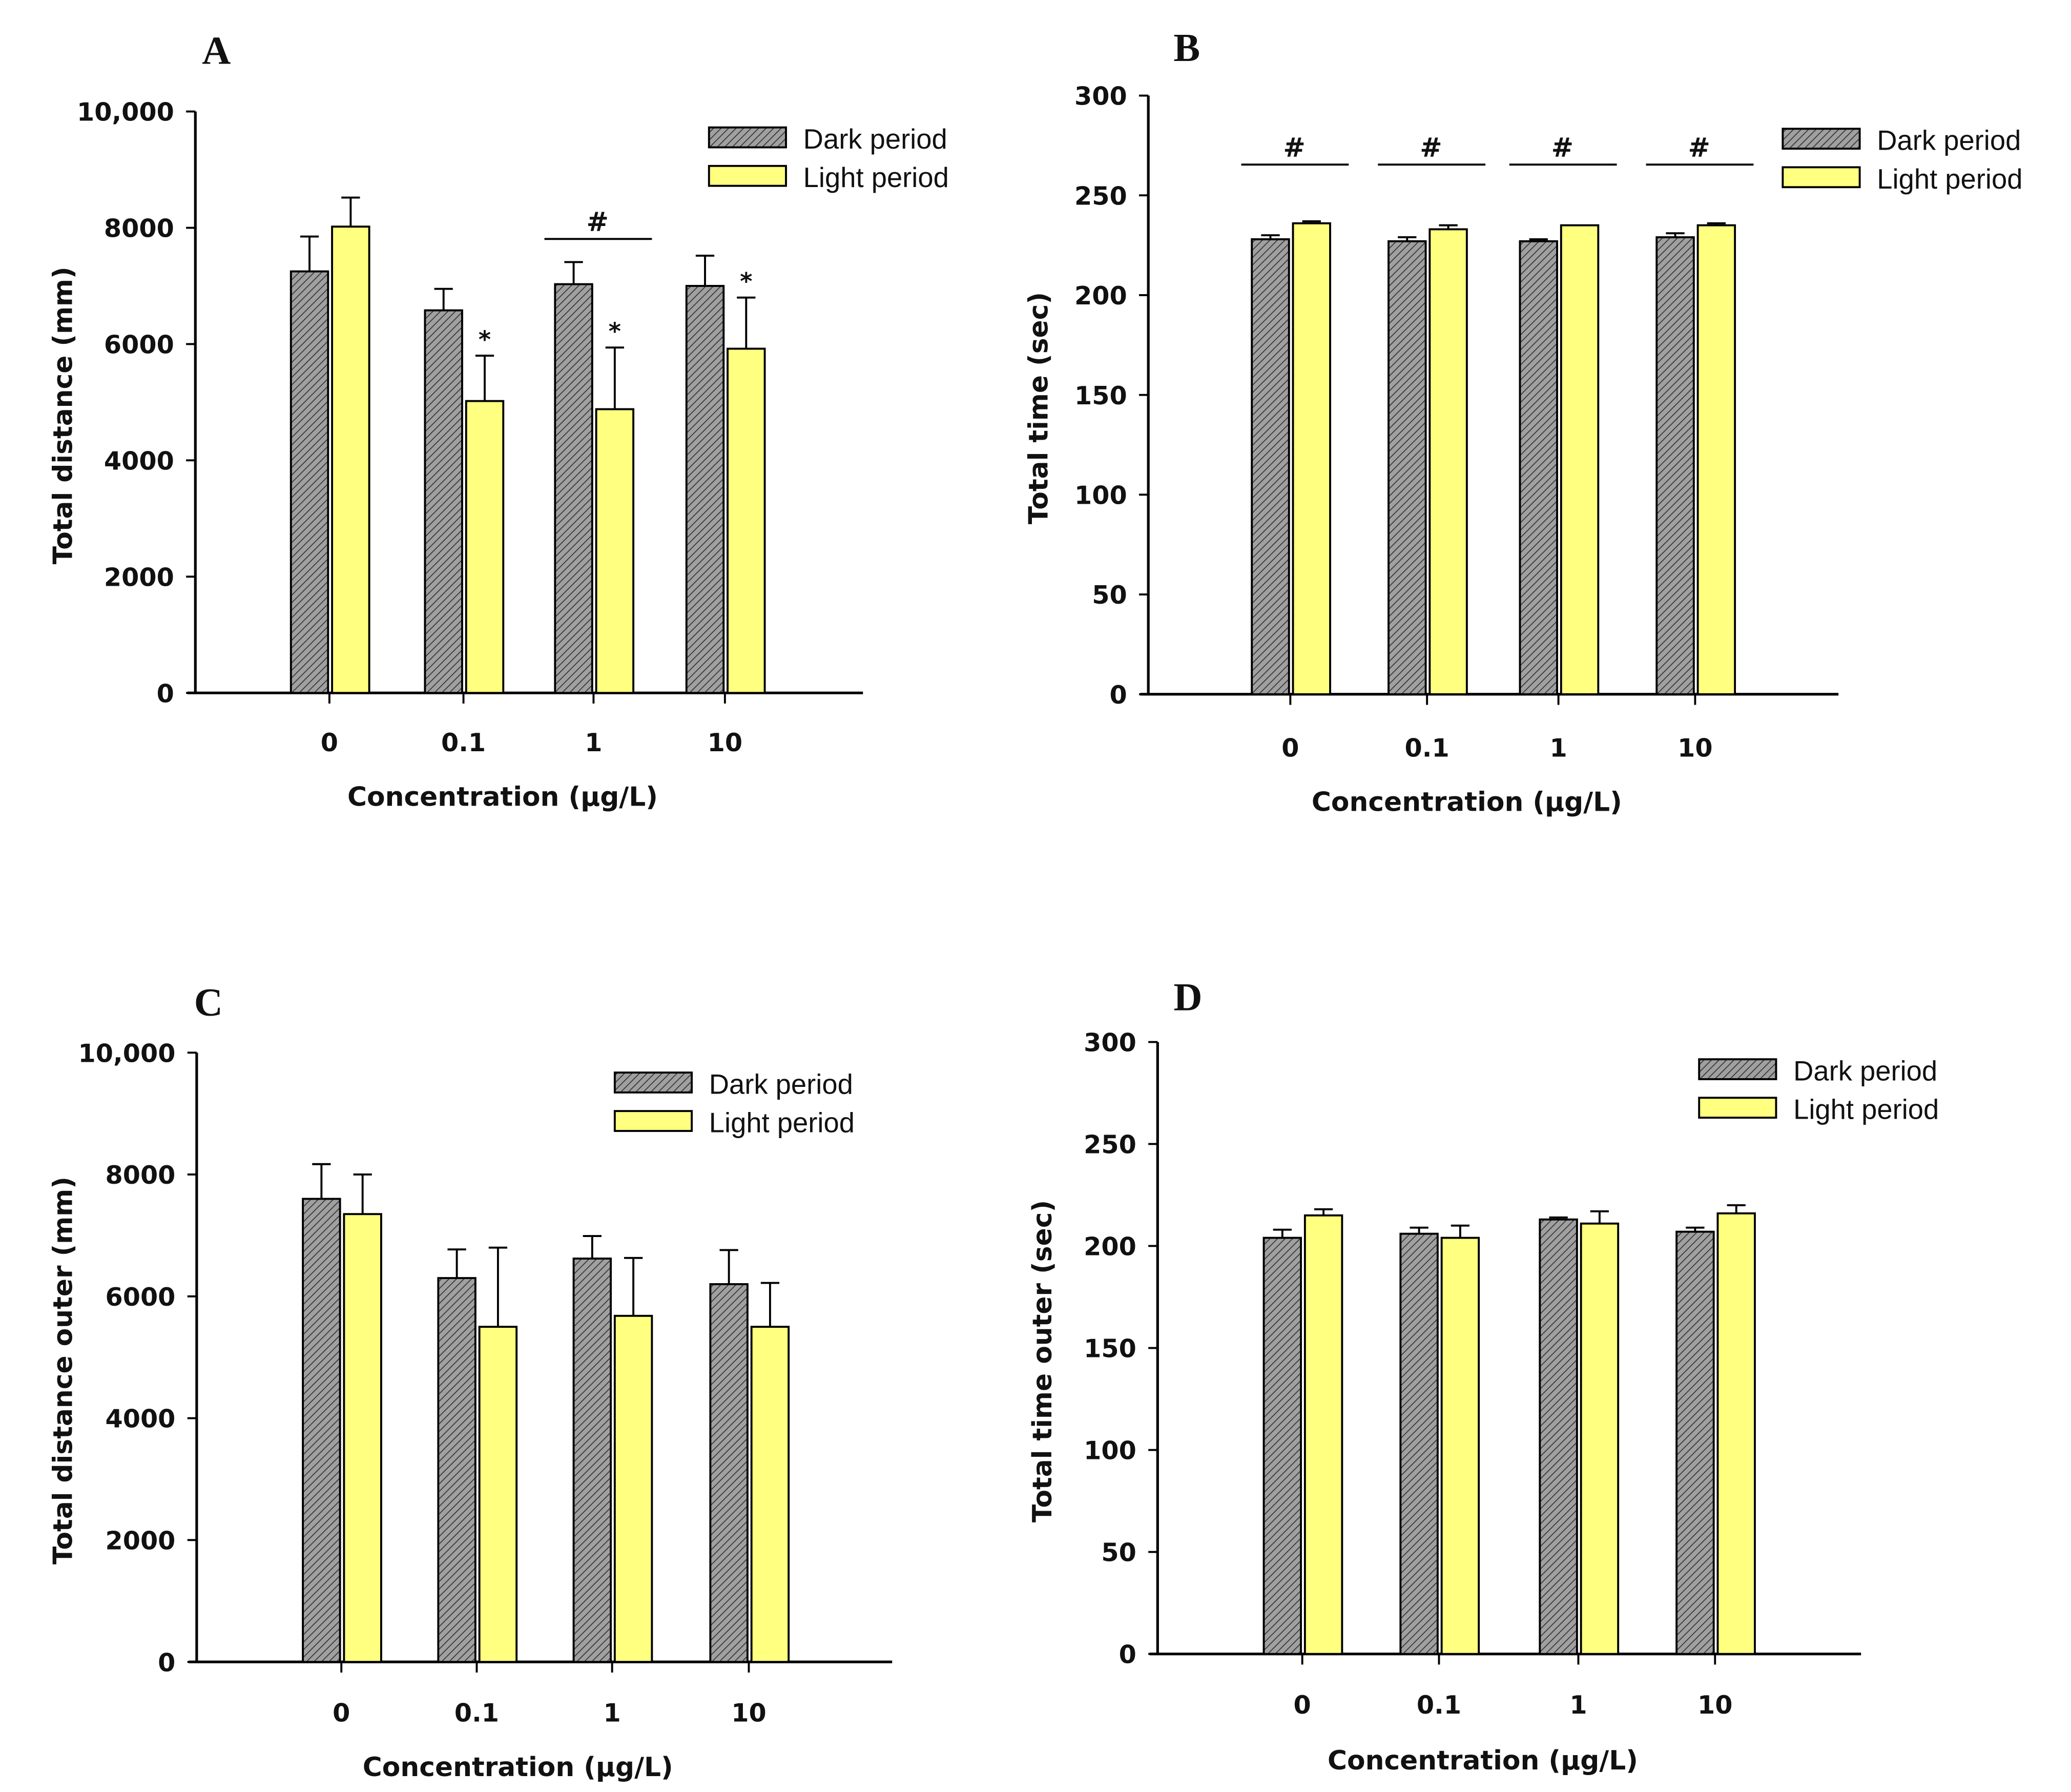 The image size is (2071, 1792). What do you see at coordinates (1439, 1705) in the screenshot?
I see `x-tick-label: 0.1` at bounding box center [1439, 1705].